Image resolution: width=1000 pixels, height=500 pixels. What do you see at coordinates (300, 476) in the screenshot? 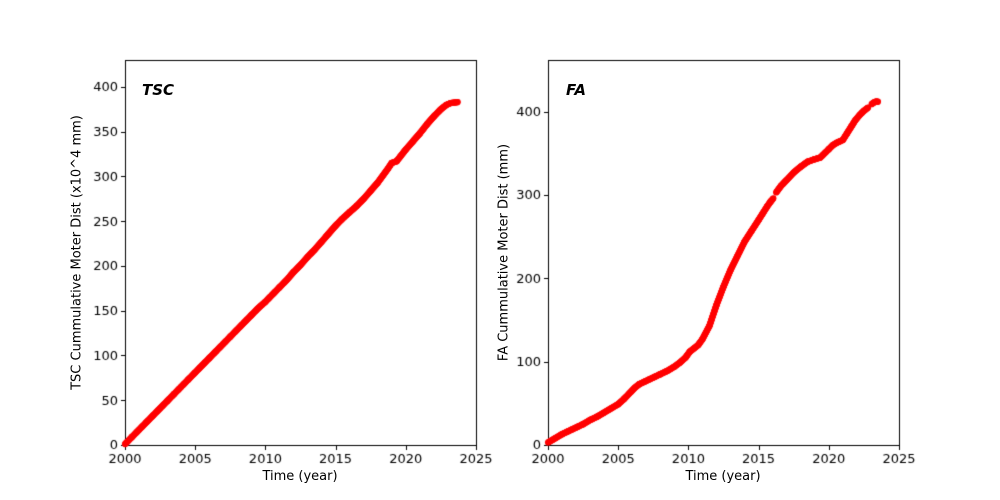
I see `tsc-x-axis-label: Time (year)` at bounding box center [300, 476].